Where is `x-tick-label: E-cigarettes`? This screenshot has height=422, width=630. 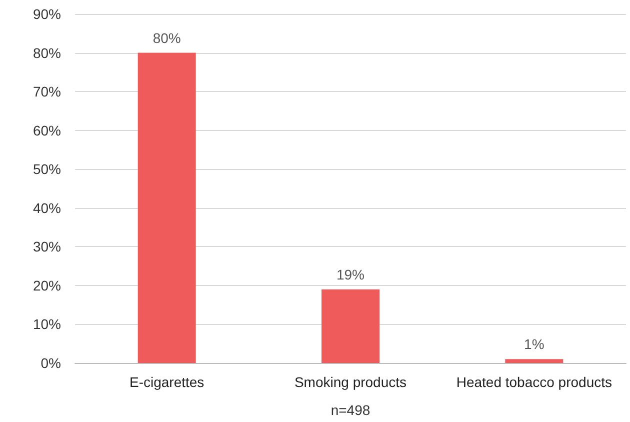
x-tick-label: E-cigarettes is located at coordinates (166, 382).